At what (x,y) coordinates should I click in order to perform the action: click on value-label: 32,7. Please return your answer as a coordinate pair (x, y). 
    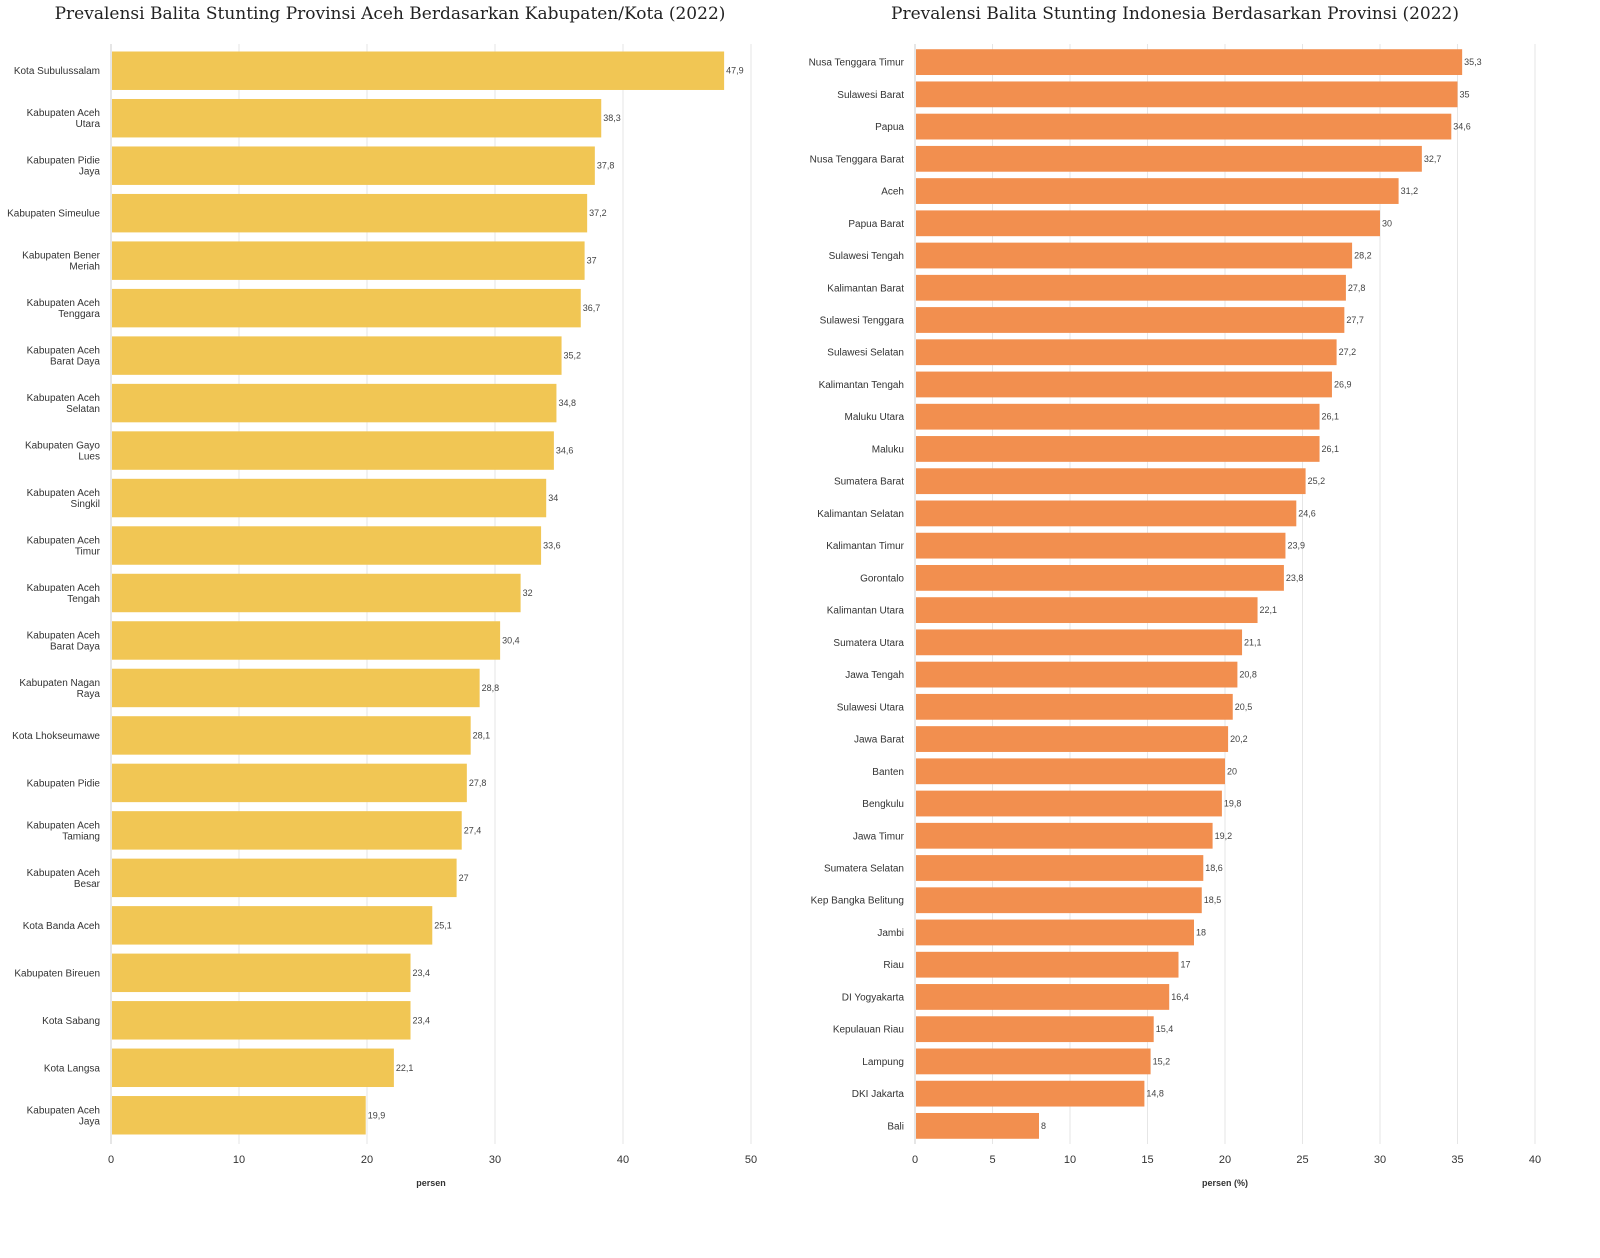
    Looking at the image, I should click on (1433, 159).